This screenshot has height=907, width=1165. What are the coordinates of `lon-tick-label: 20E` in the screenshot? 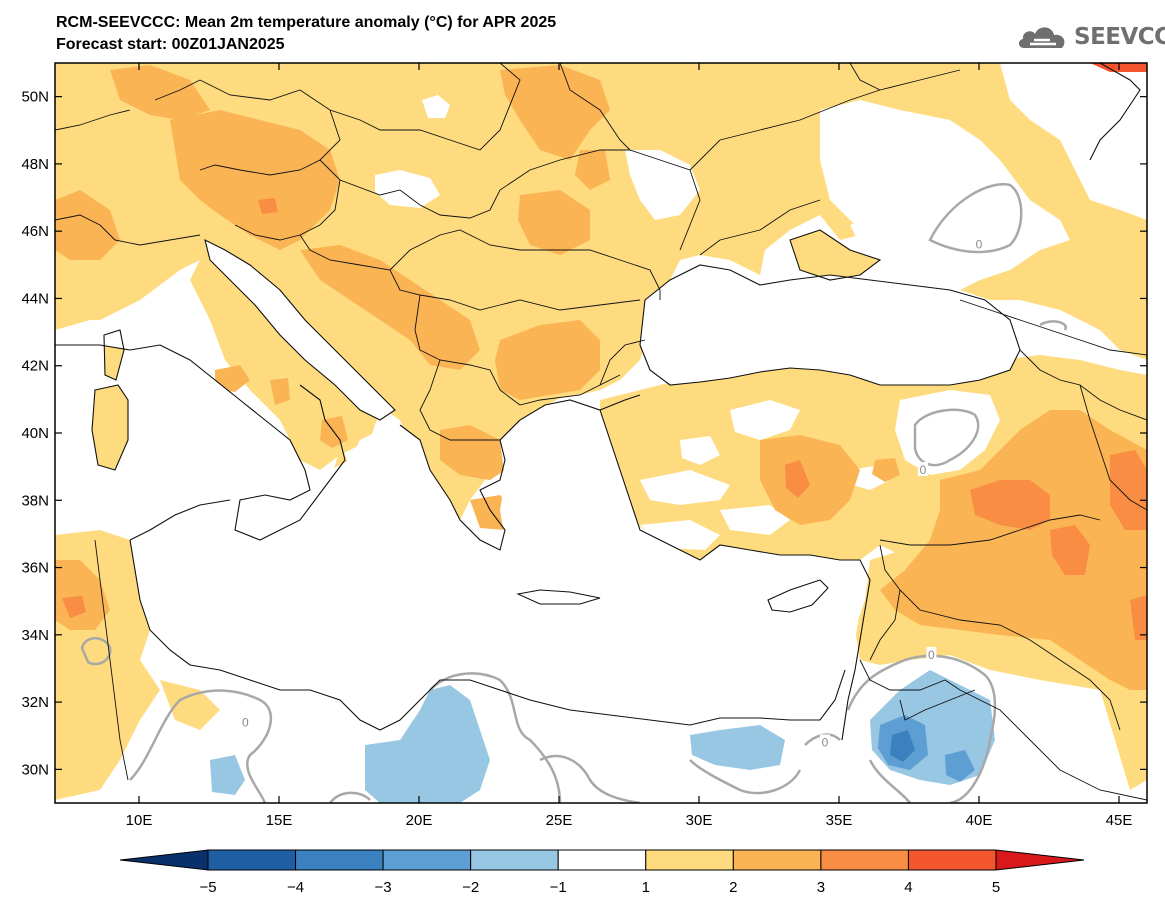 It's located at (419, 820).